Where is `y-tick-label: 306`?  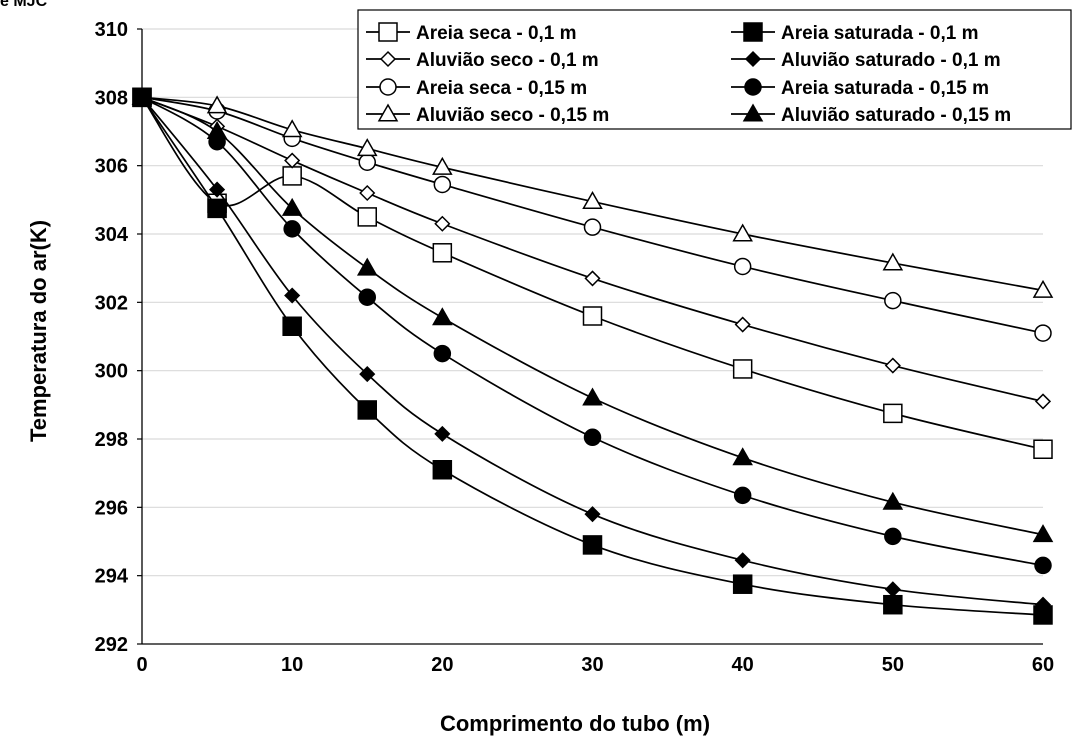 y-tick-label: 306 is located at coordinates (111, 167).